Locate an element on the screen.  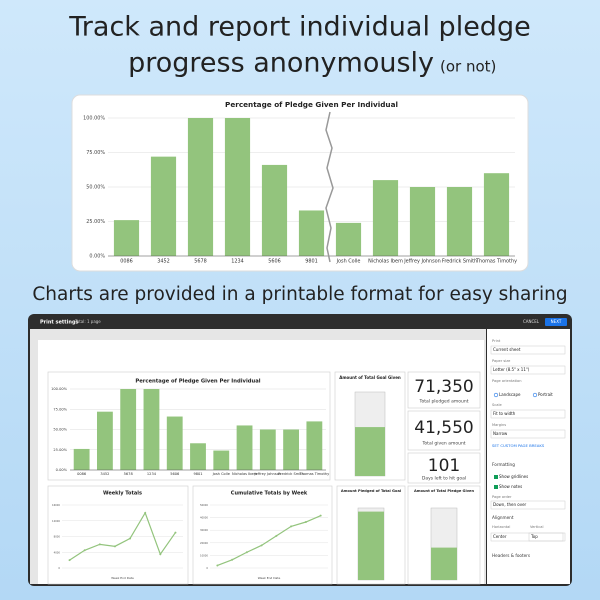
kpi-label: Total given amount is located at coordinates (443, 444).